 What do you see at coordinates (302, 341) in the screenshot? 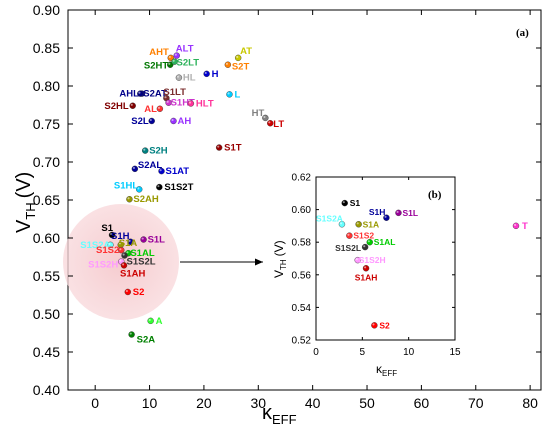
I see `inset-y-tick-label: 0.52` at bounding box center [302, 341].